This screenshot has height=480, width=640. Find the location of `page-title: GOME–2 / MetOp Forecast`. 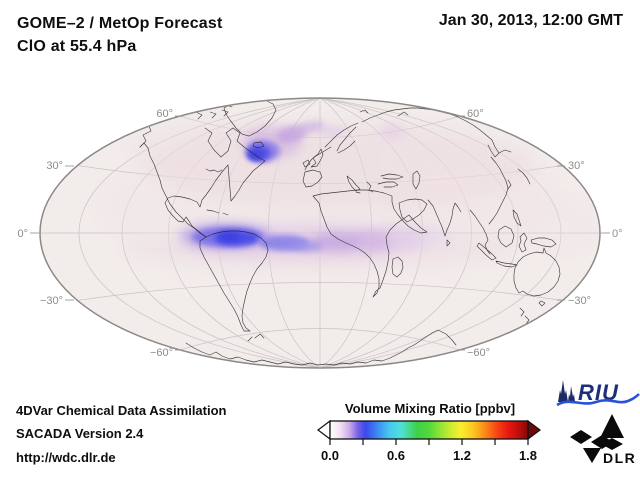

page-title: GOME–2 / MetOp Forecast is located at coordinates (120, 23).